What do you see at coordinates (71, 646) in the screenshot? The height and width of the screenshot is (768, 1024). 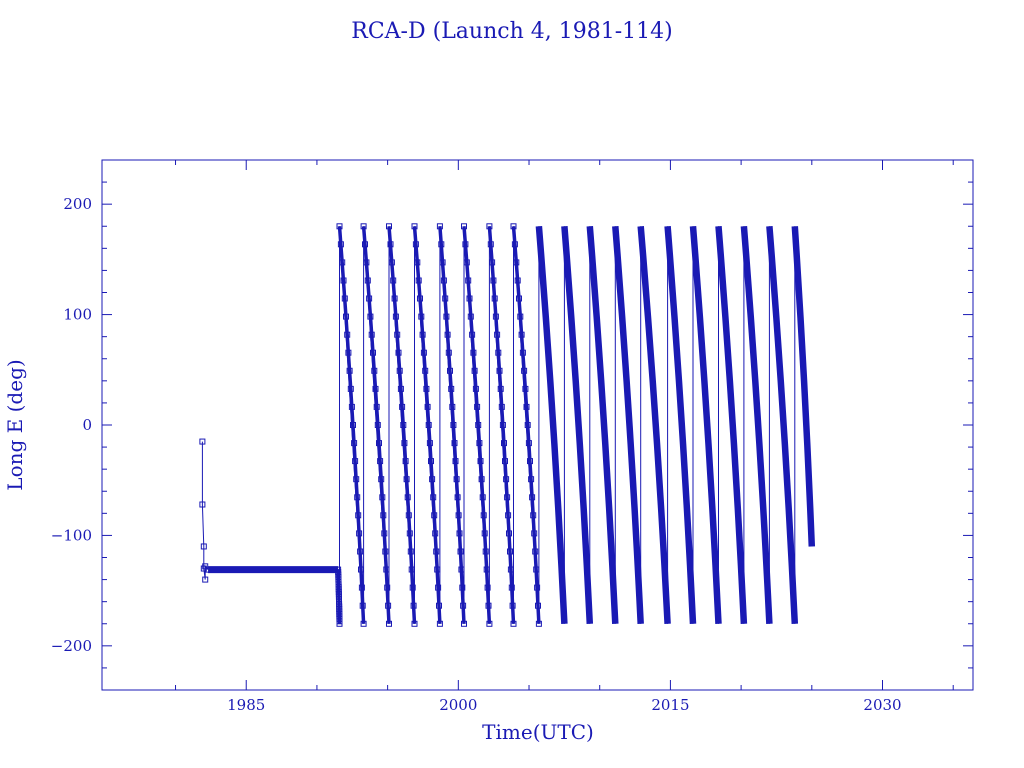 I see `y-tick-label: −200` at bounding box center [71, 646].